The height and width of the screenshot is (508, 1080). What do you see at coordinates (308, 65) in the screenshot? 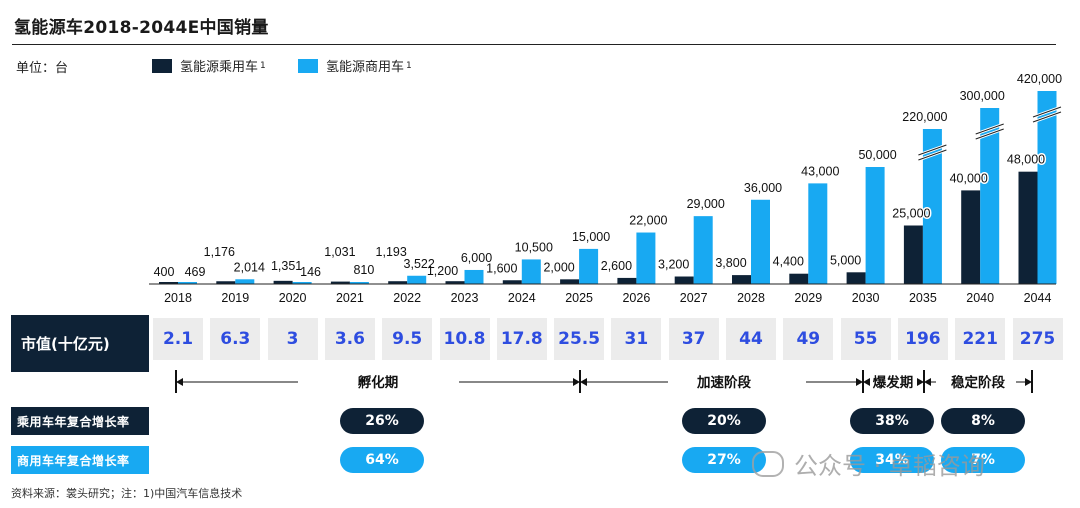
I see `legend-swatch-commercial` at bounding box center [308, 65].